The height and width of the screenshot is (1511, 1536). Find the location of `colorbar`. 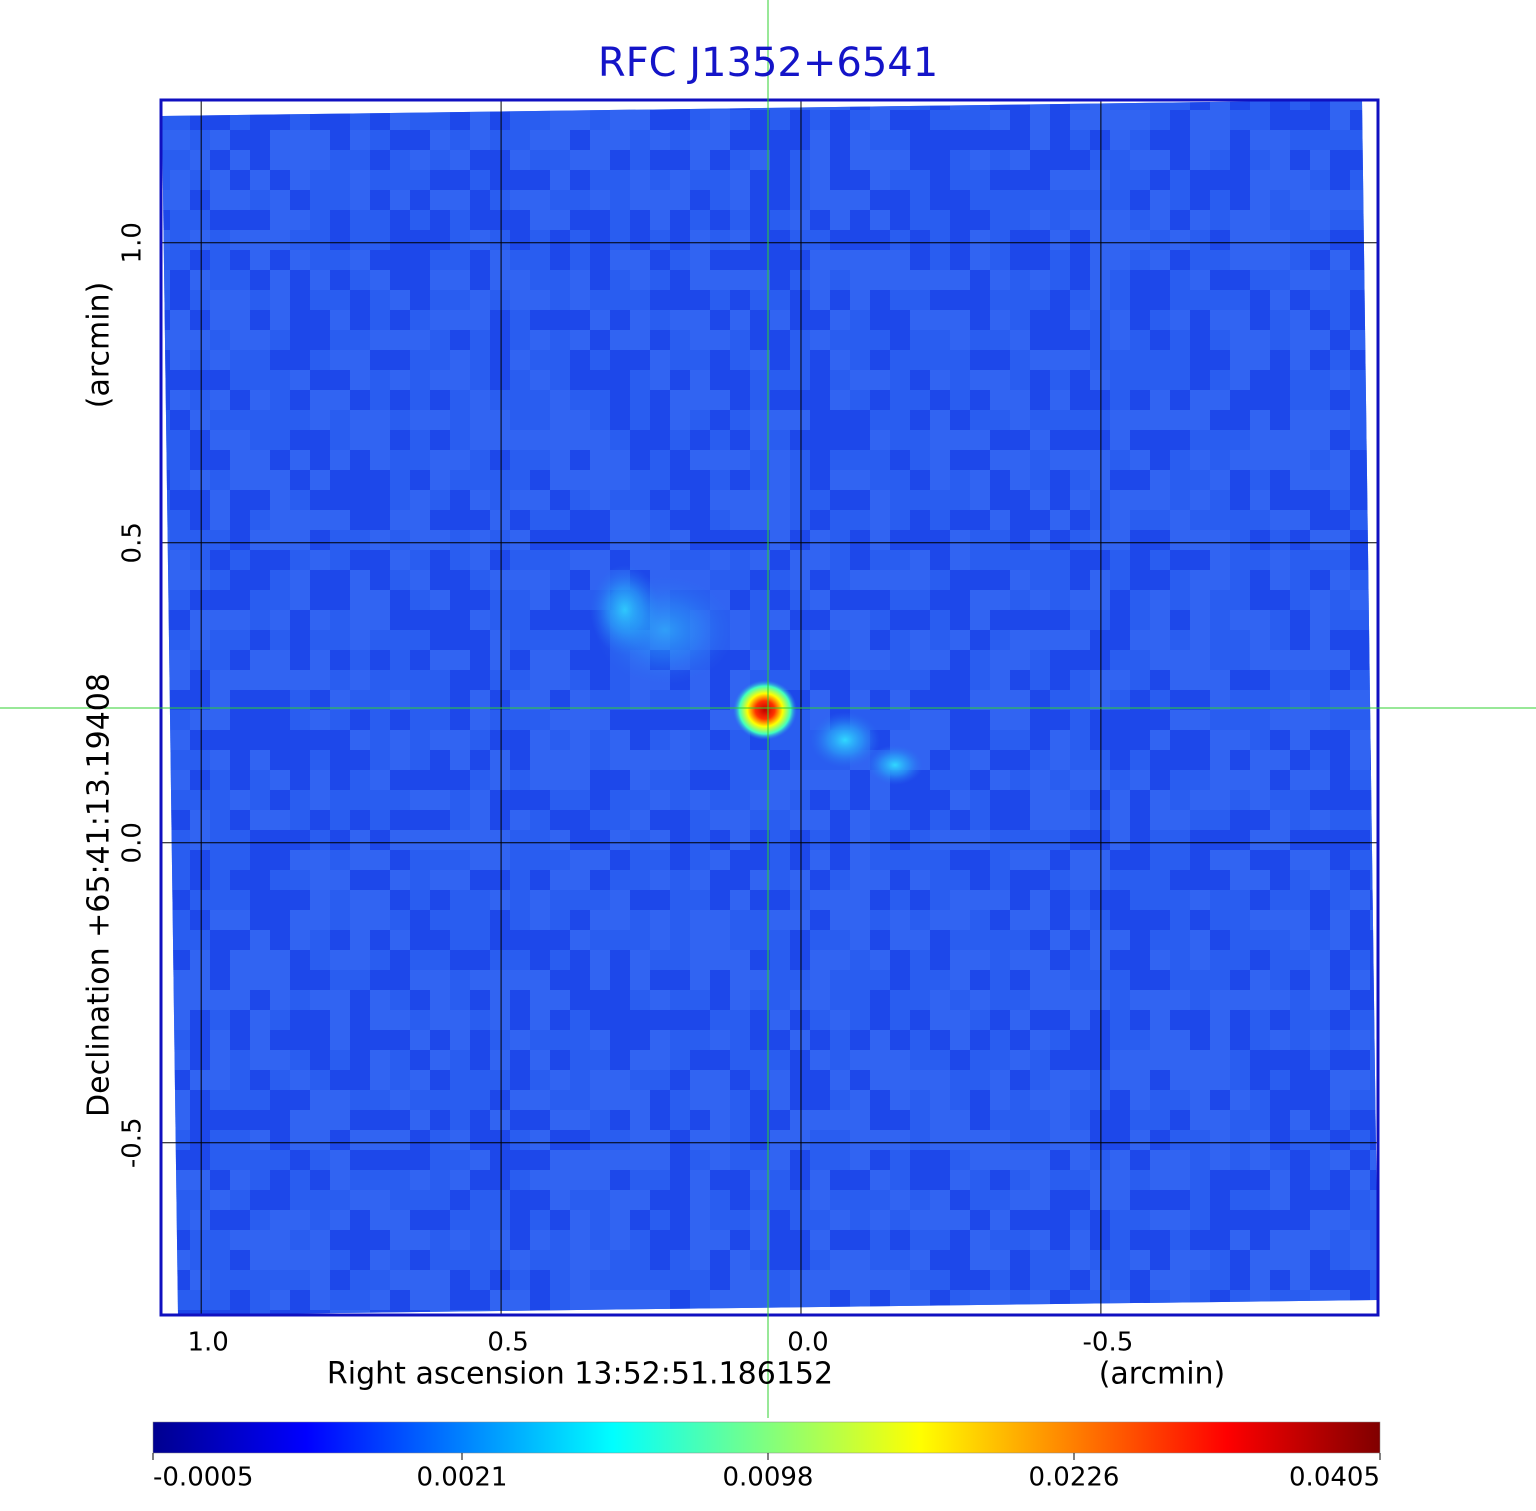

colorbar is located at coordinates (766, 1437).